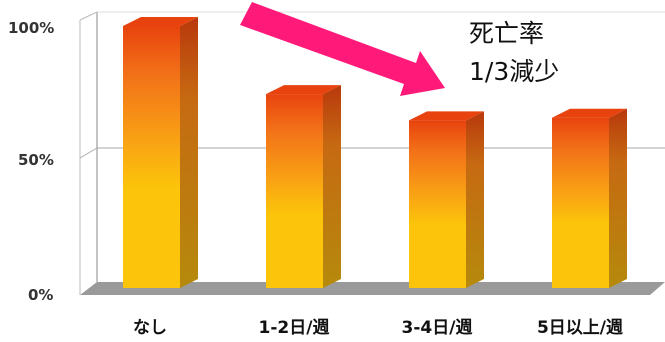 This screenshot has height=342, width=665. I want to click on x-tick-label: 1-2日/週, so click(294, 328).